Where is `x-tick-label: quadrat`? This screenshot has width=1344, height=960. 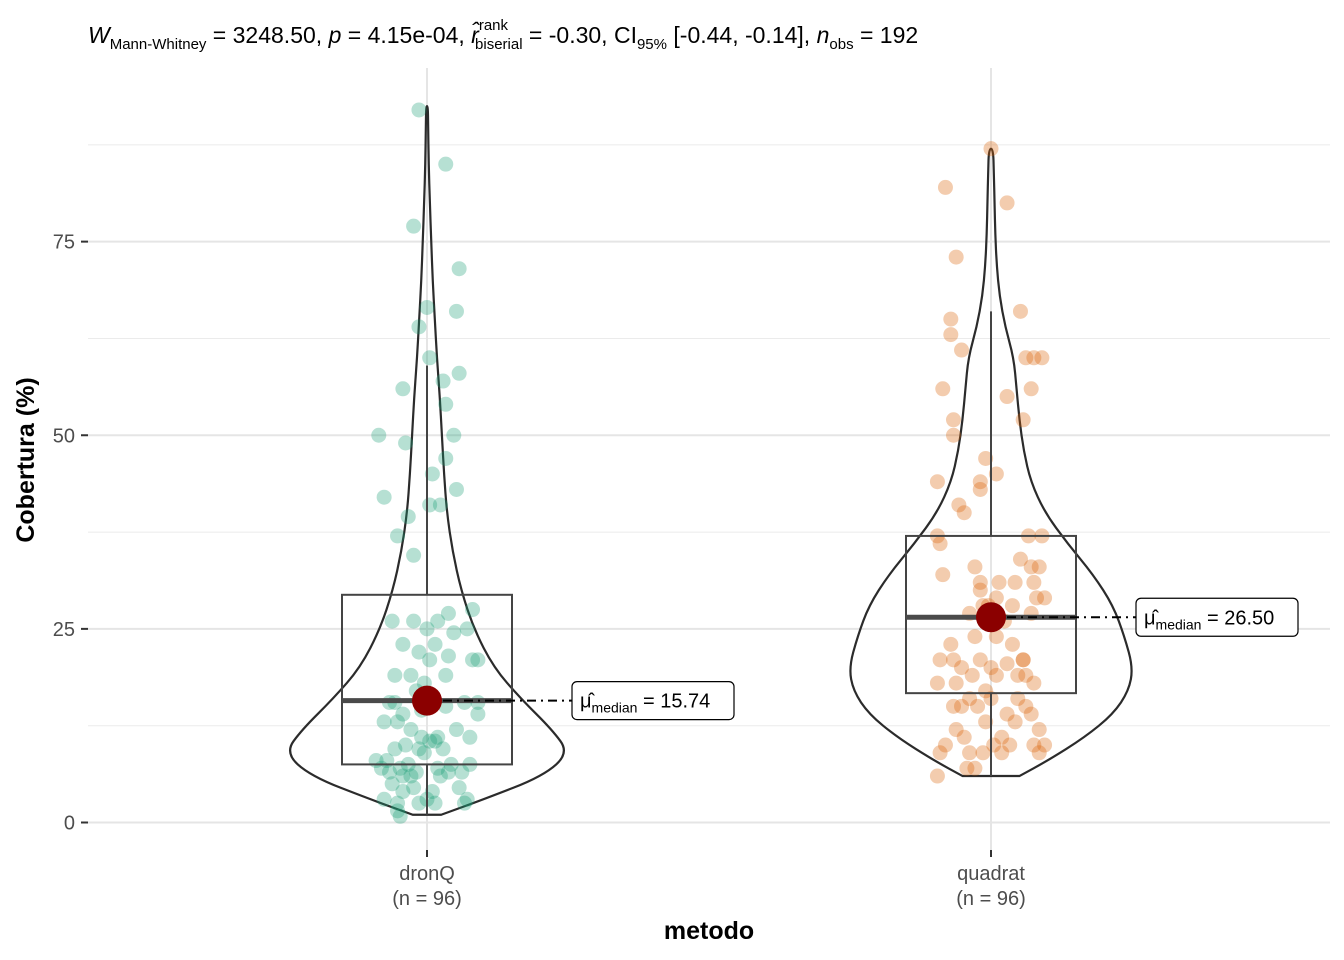 x-tick-label: quadrat is located at coordinates (991, 874).